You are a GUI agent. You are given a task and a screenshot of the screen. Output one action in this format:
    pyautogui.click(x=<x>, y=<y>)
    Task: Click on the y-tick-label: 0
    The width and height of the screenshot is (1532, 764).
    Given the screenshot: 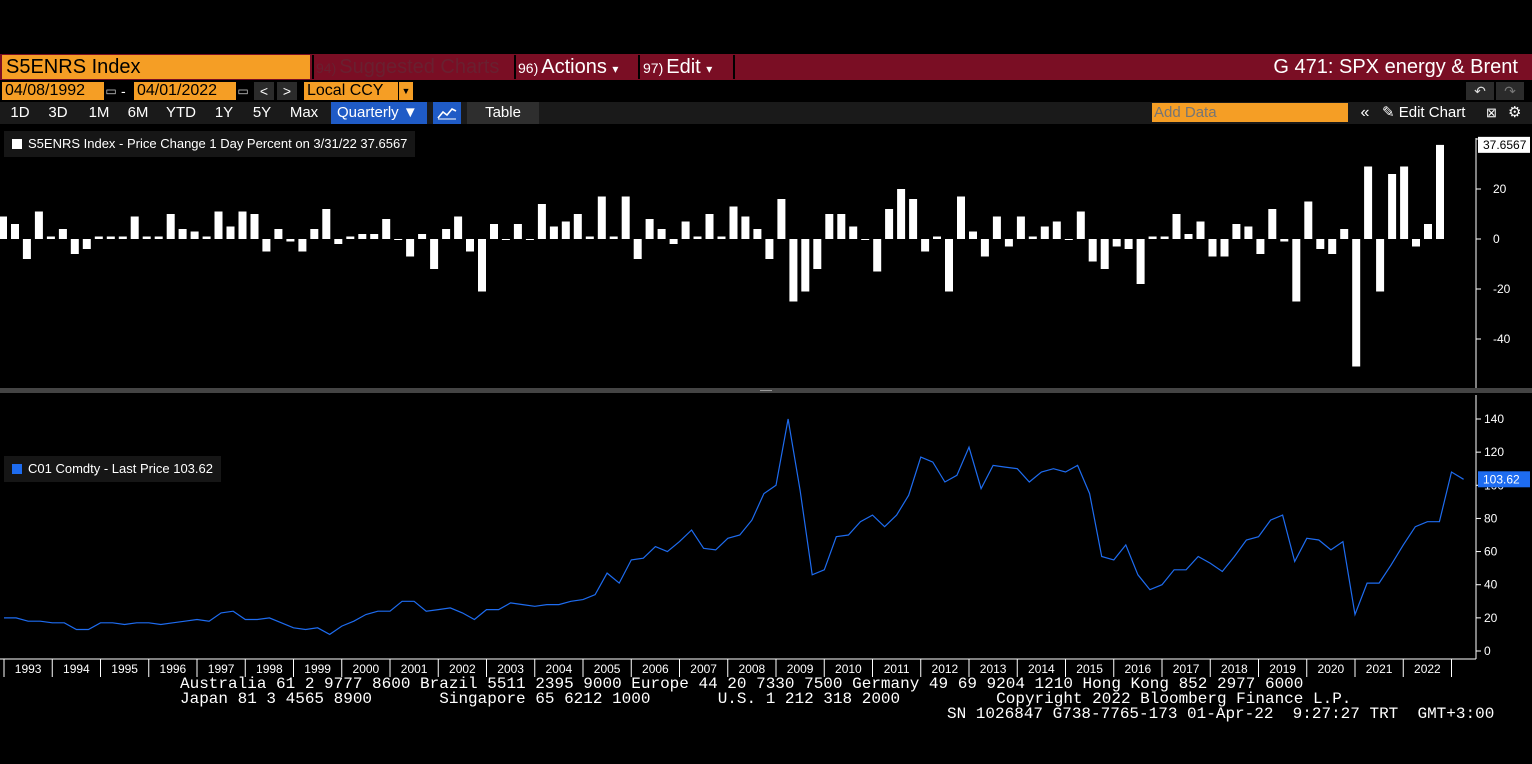 What is the action you would take?
    pyautogui.click(x=1496, y=239)
    